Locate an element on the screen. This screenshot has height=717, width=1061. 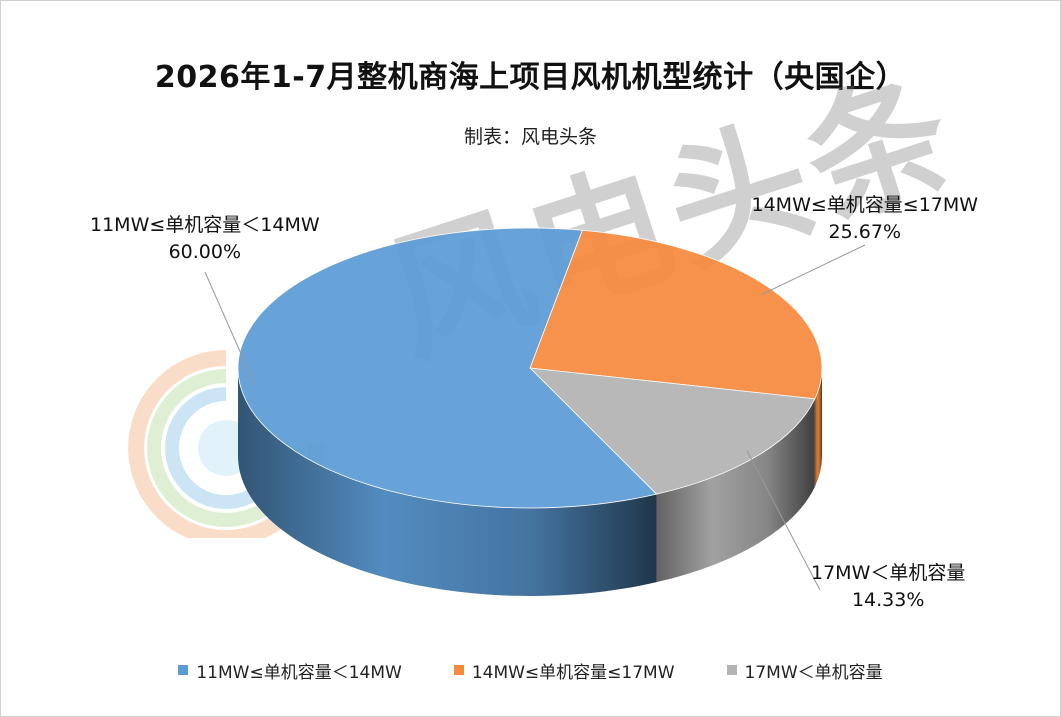
legend-label: 17MW＜单机容量 is located at coordinates (813, 672).